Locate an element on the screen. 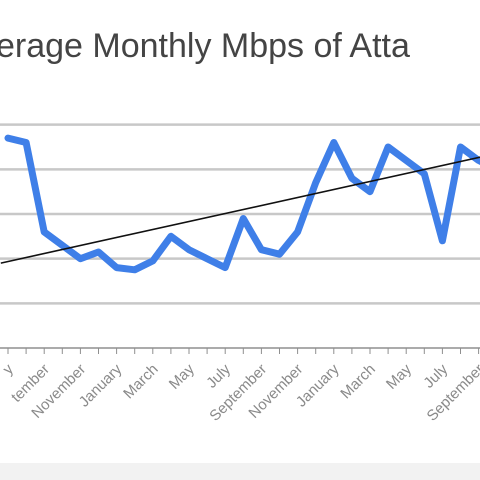 The image size is (480, 480). bottom-band is located at coordinates (240, 471).